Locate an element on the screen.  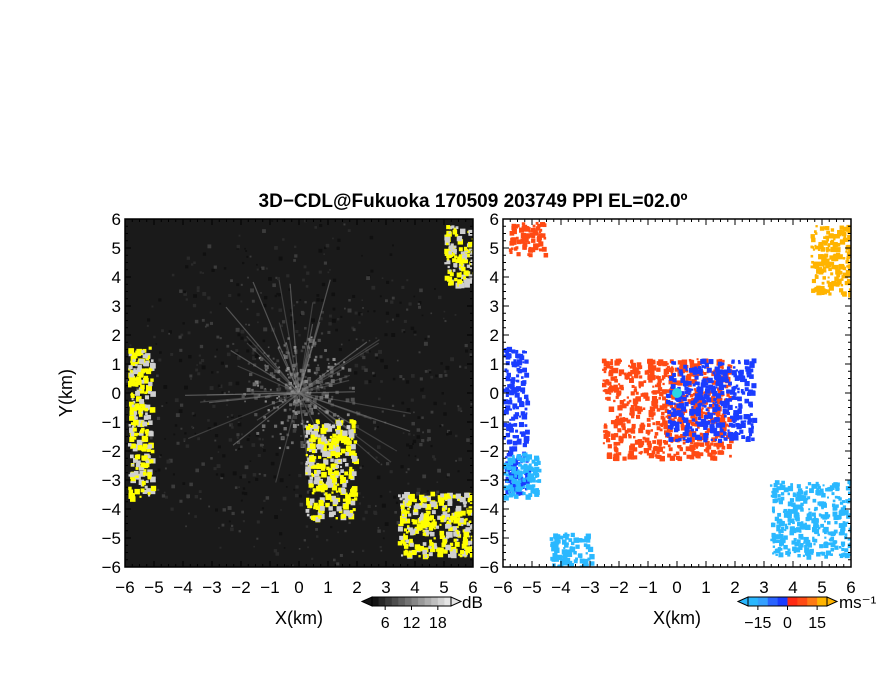
y-tick-label: 1 is located at coordinates (116, 364).